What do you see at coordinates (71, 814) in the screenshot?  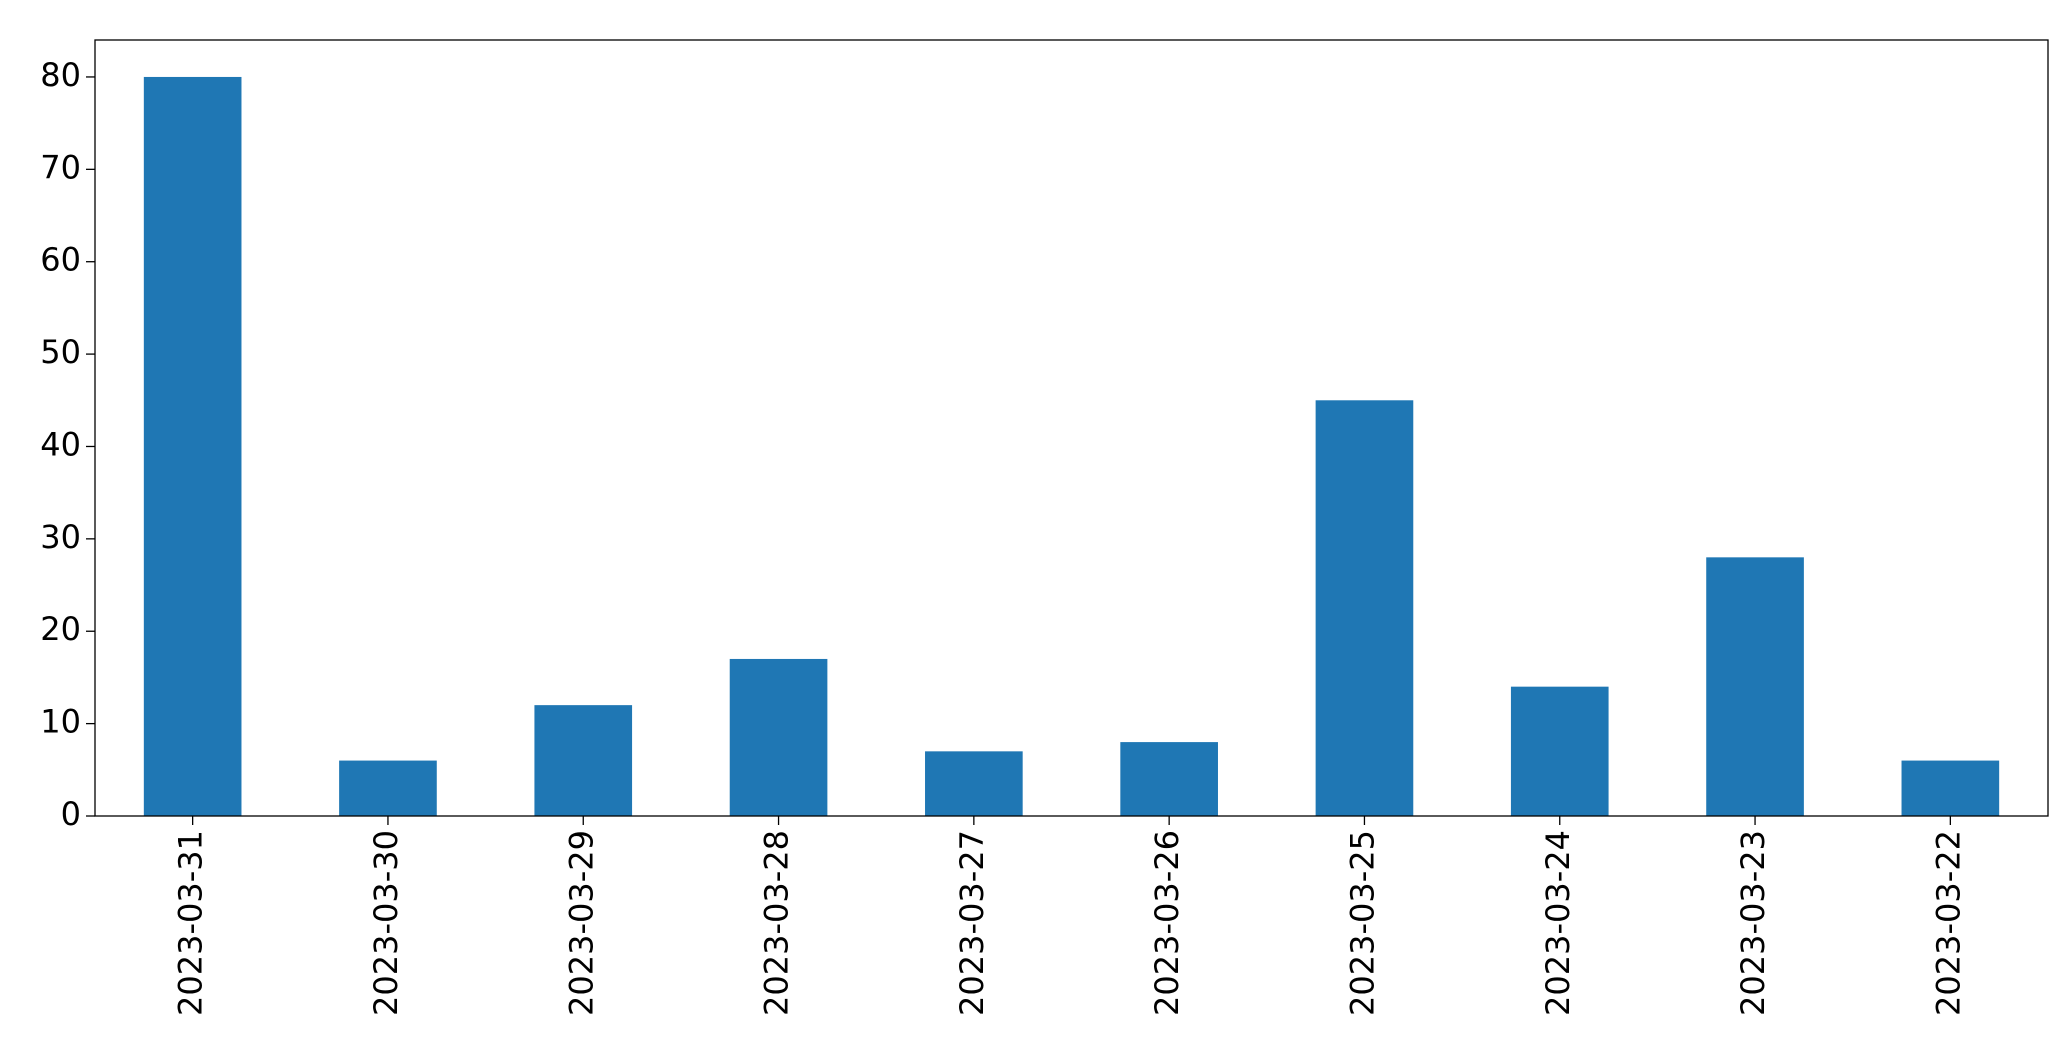 I see `y-tick-label: 0` at bounding box center [71, 814].